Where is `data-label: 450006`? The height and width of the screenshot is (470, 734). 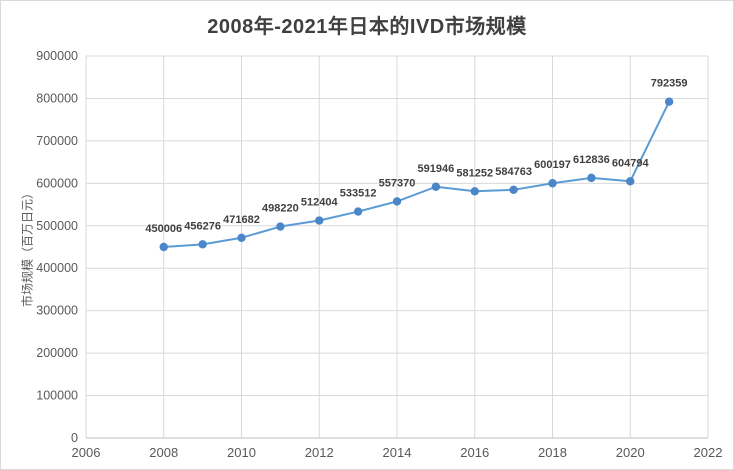
data-label: 450006 is located at coordinates (163, 229).